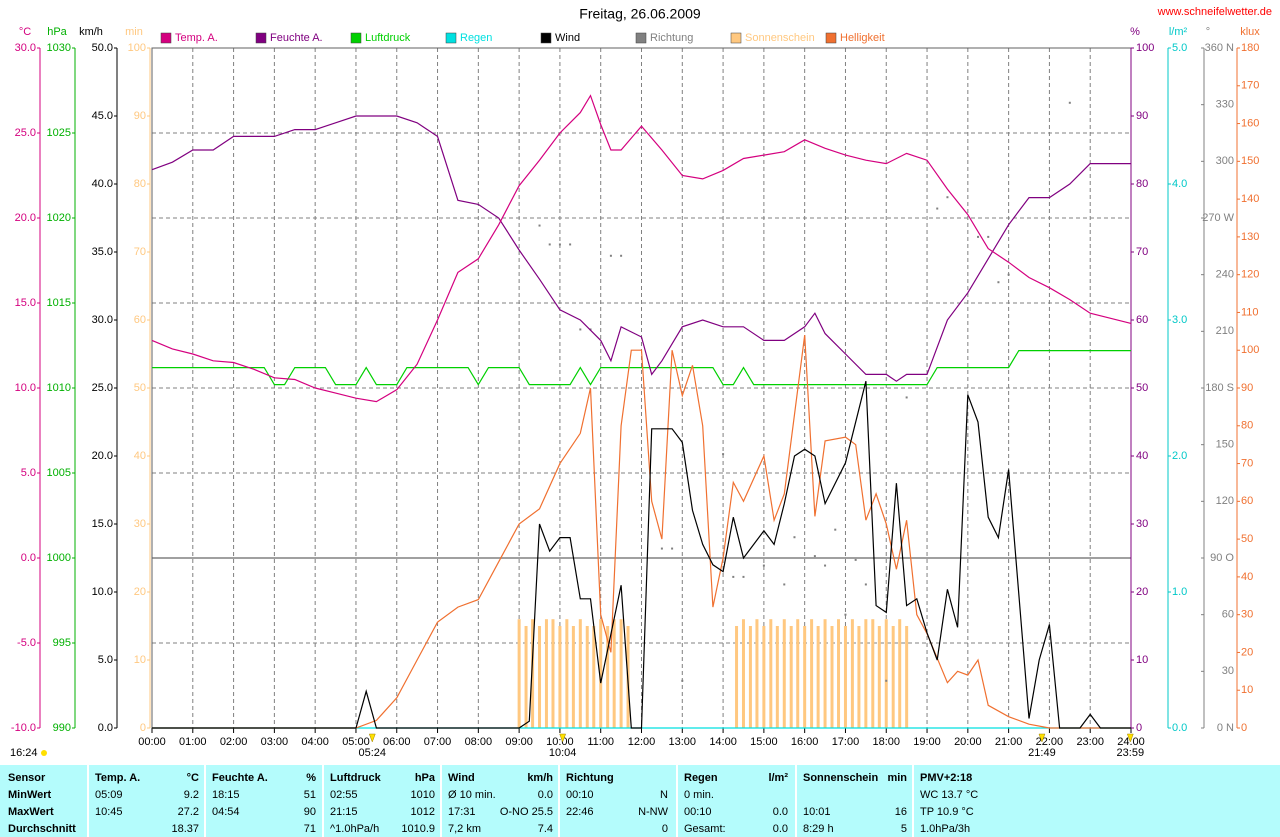  Describe the element at coordinates (30, 795) in the screenshot. I see `table-cell: MinWert` at that location.